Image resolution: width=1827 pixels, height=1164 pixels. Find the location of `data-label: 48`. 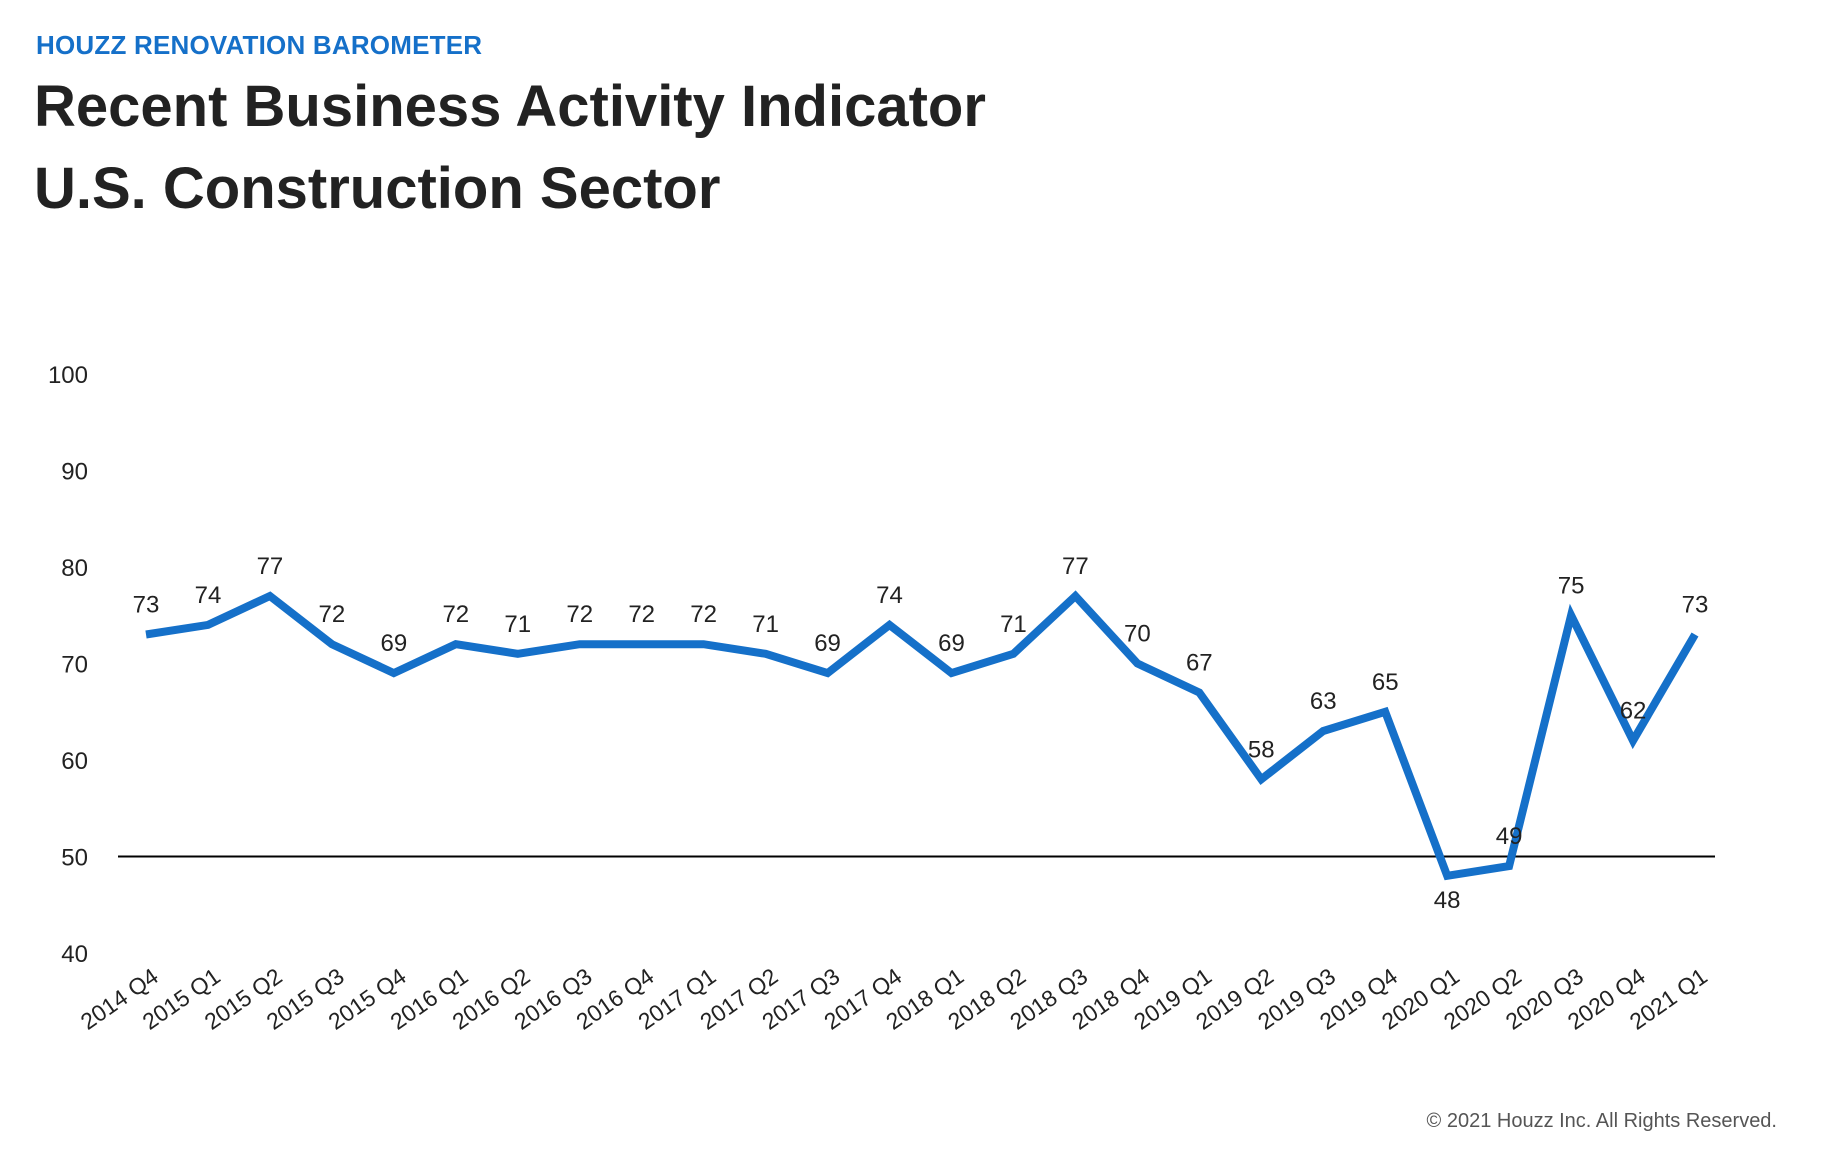

data-label: 48 is located at coordinates (1447, 900).